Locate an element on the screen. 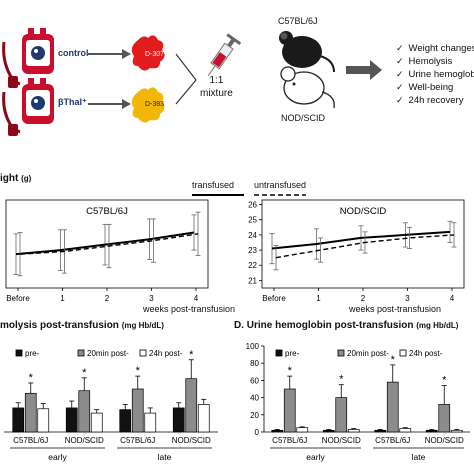 The width and height of the screenshot is (474, 474). chart-title: NOD/SCID is located at coordinates (363, 211).